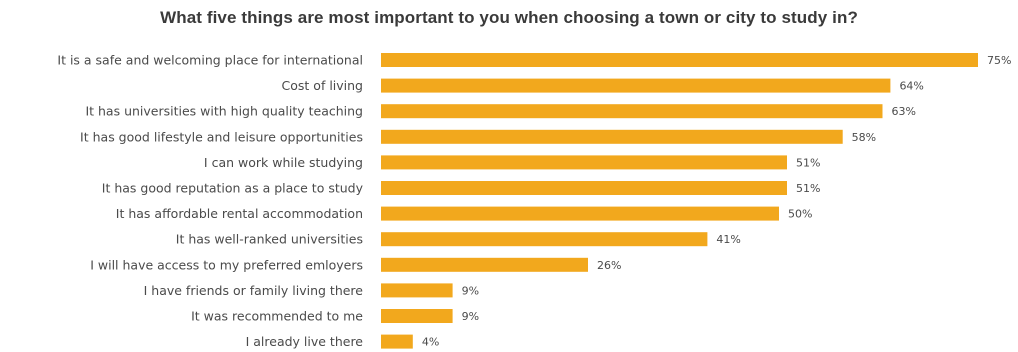 Image resolution: width=1018 pixels, height=352 pixels. What do you see at coordinates (999, 60) in the screenshot?
I see `value-label: 75%` at bounding box center [999, 60].